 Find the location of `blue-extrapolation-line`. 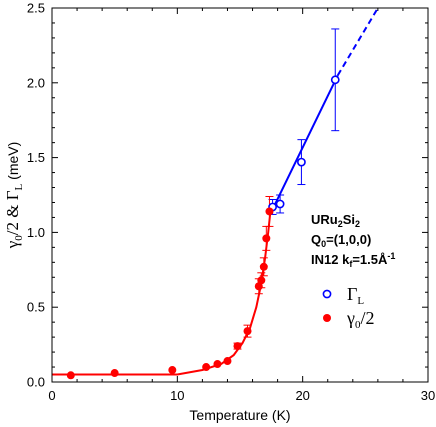

blue-extrapolation-line is located at coordinates (357, 41).